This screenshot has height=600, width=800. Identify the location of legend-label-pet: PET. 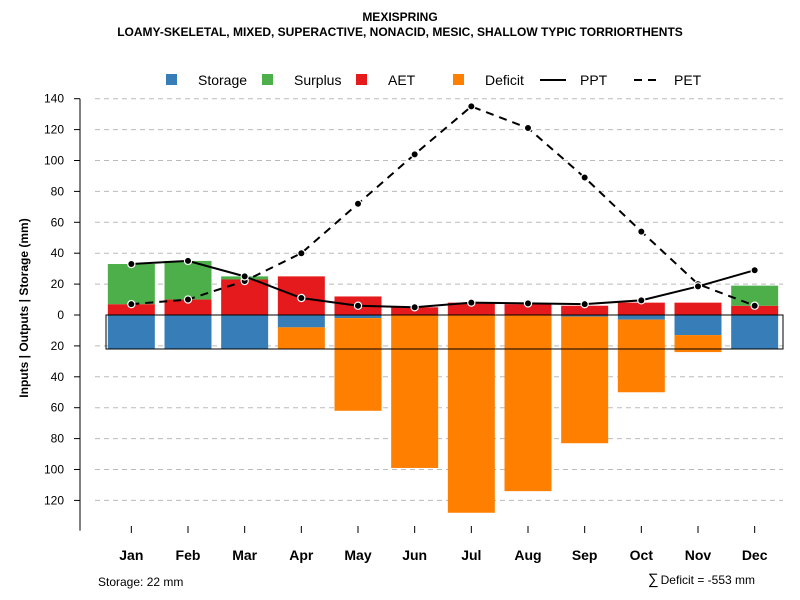
(688, 80).